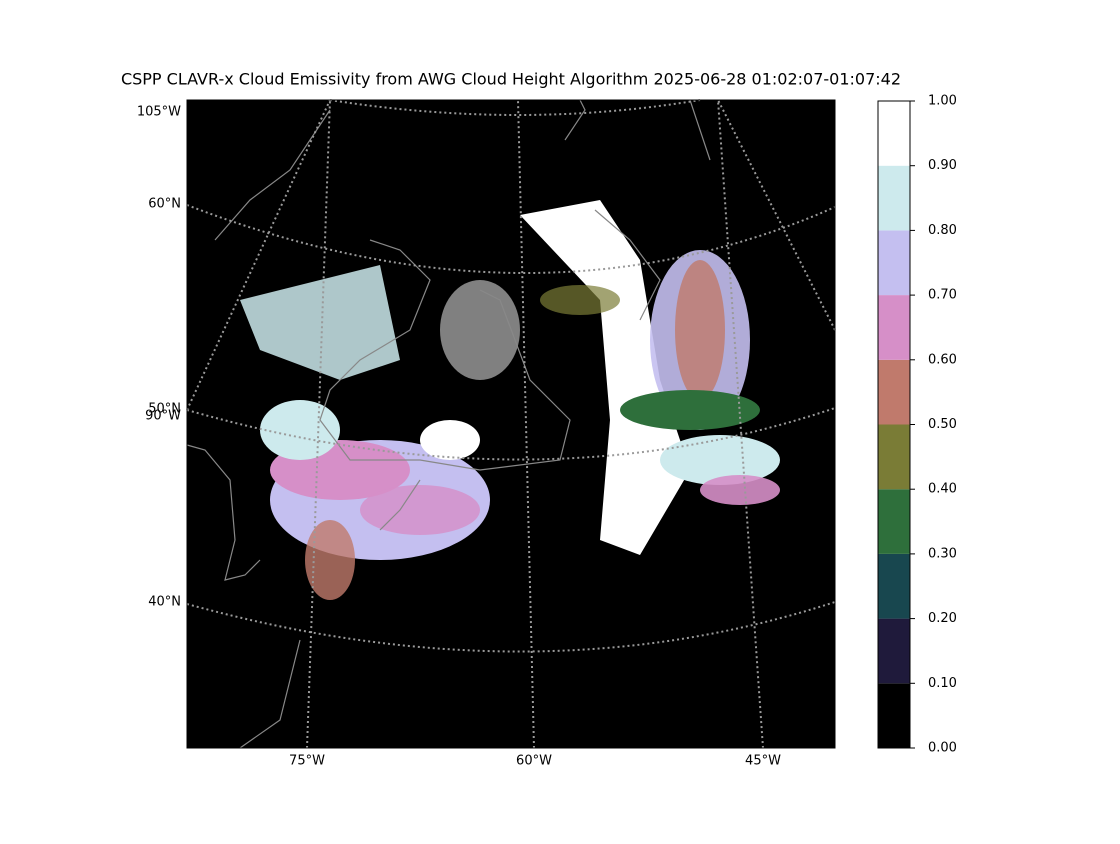 The height and width of the screenshot is (844, 1120). What do you see at coordinates (942, 618) in the screenshot?
I see `colorbar-tick-label: 0.20` at bounding box center [942, 618].